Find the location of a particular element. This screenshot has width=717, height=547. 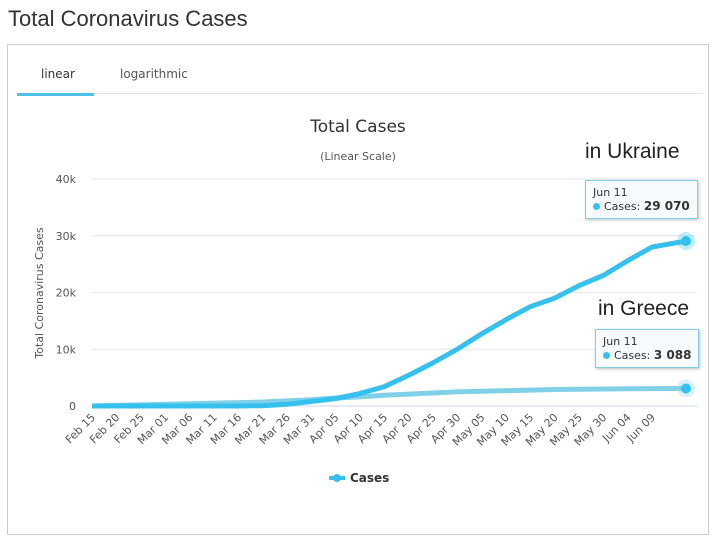

y-tick-label: 10k is located at coordinates (66, 349).